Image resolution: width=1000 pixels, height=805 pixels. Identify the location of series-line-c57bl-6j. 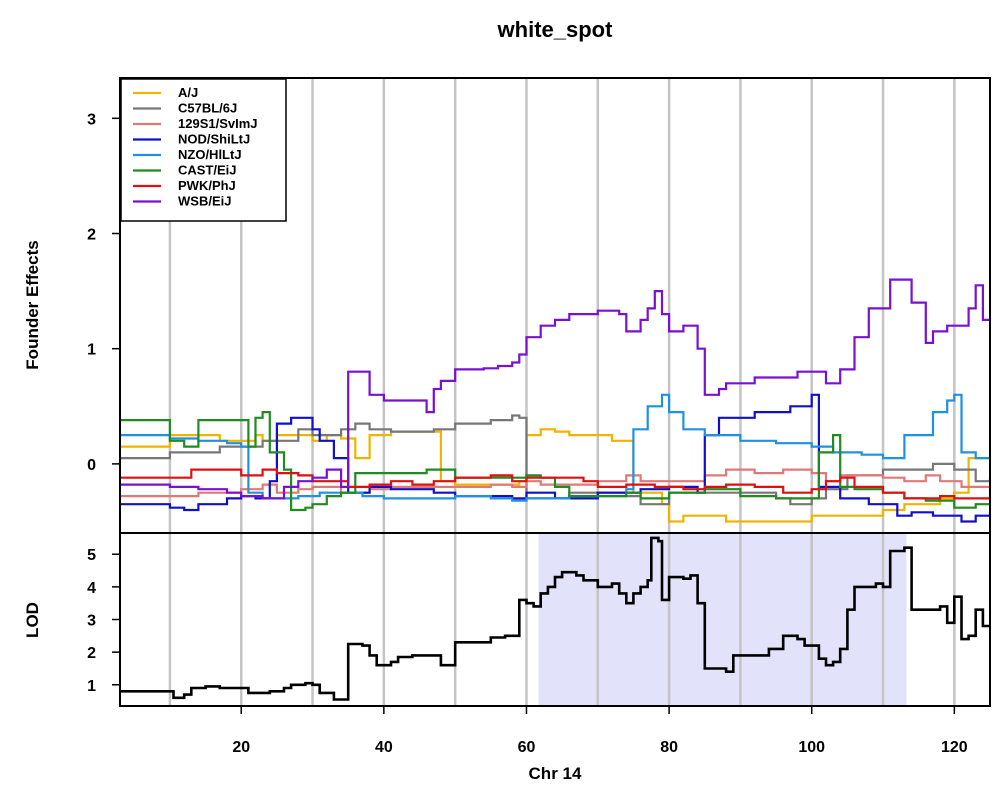
(555, 460).